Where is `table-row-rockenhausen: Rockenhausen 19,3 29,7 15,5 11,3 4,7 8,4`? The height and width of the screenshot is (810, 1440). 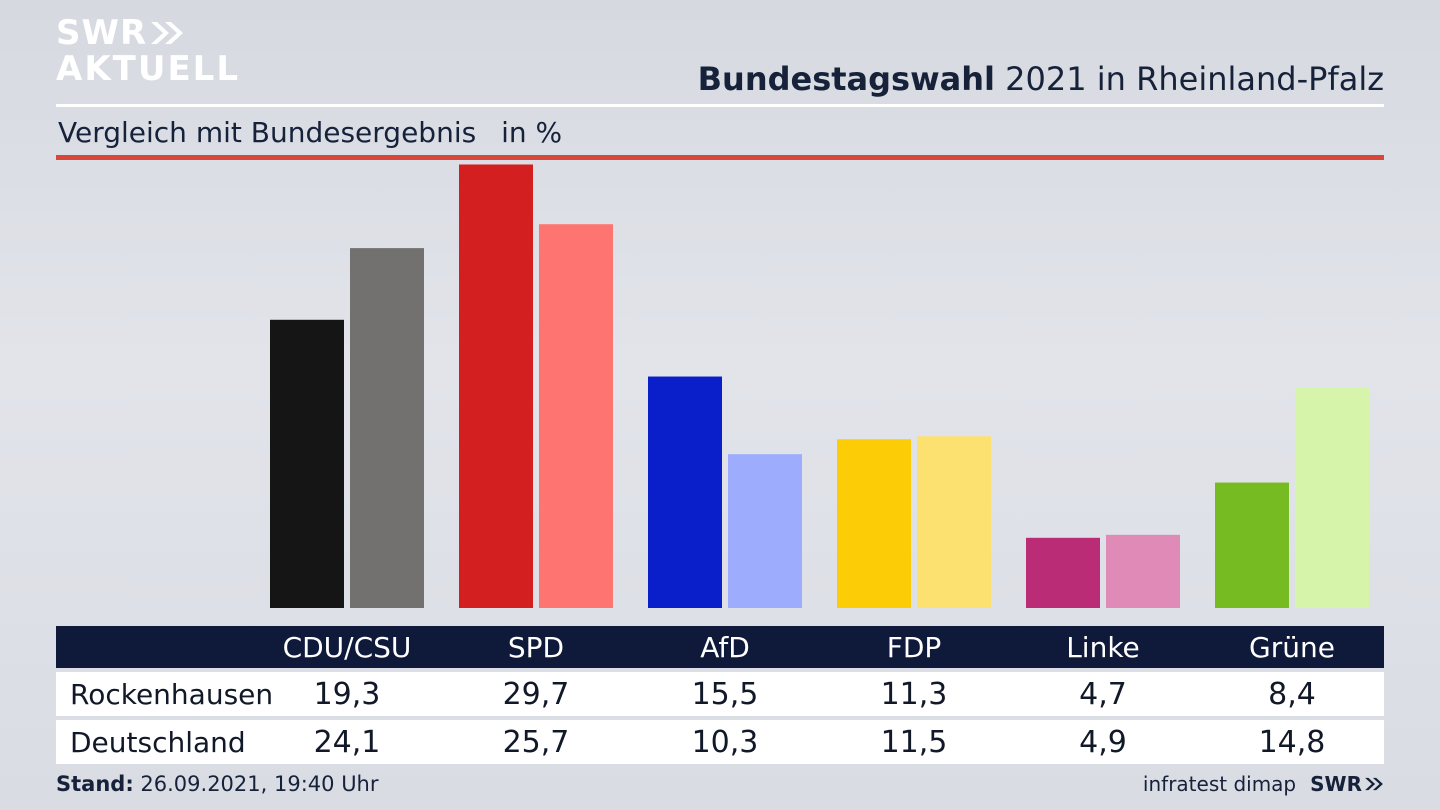
table-row-rockenhausen: Rockenhausen 19,3 29,7 15,5 11,3 4,7 8,4 is located at coordinates (720, 694).